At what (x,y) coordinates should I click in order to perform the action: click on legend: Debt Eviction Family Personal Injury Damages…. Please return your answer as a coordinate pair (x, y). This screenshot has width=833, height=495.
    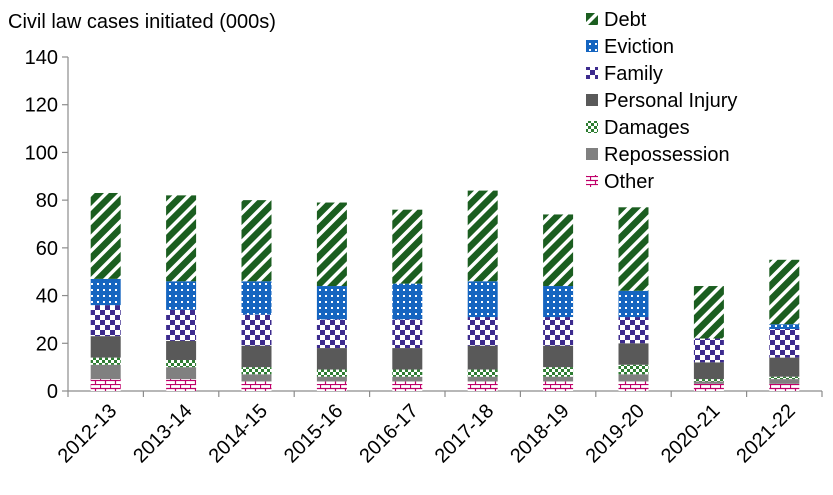
    Looking at the image, I should click on (661, 101).